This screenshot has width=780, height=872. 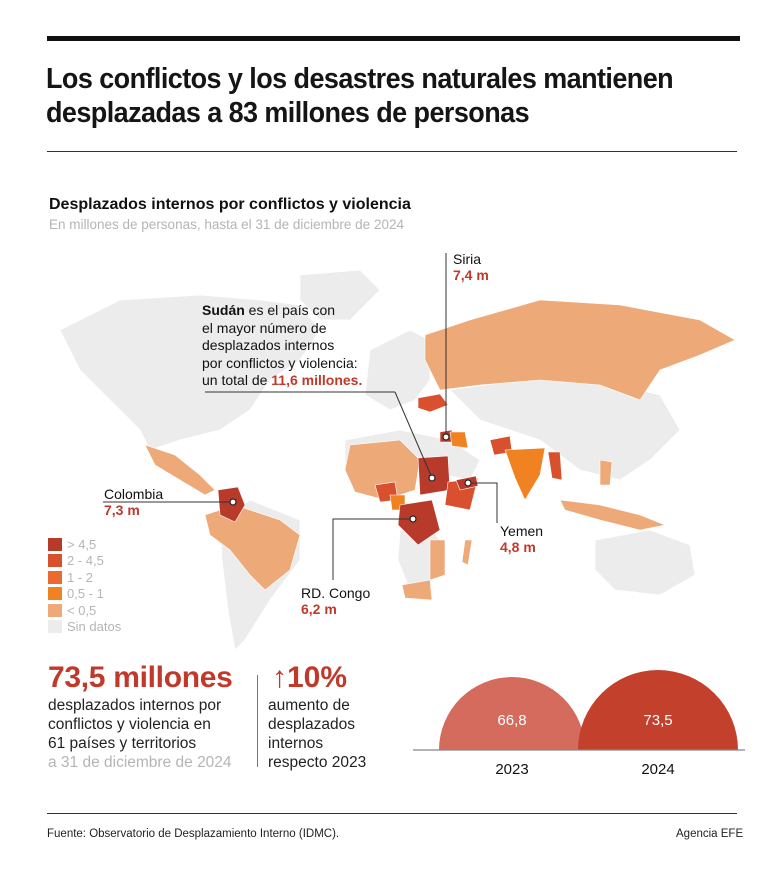 I want to click on legend-label: 2 - 4,5, so click(x=85, y=561).